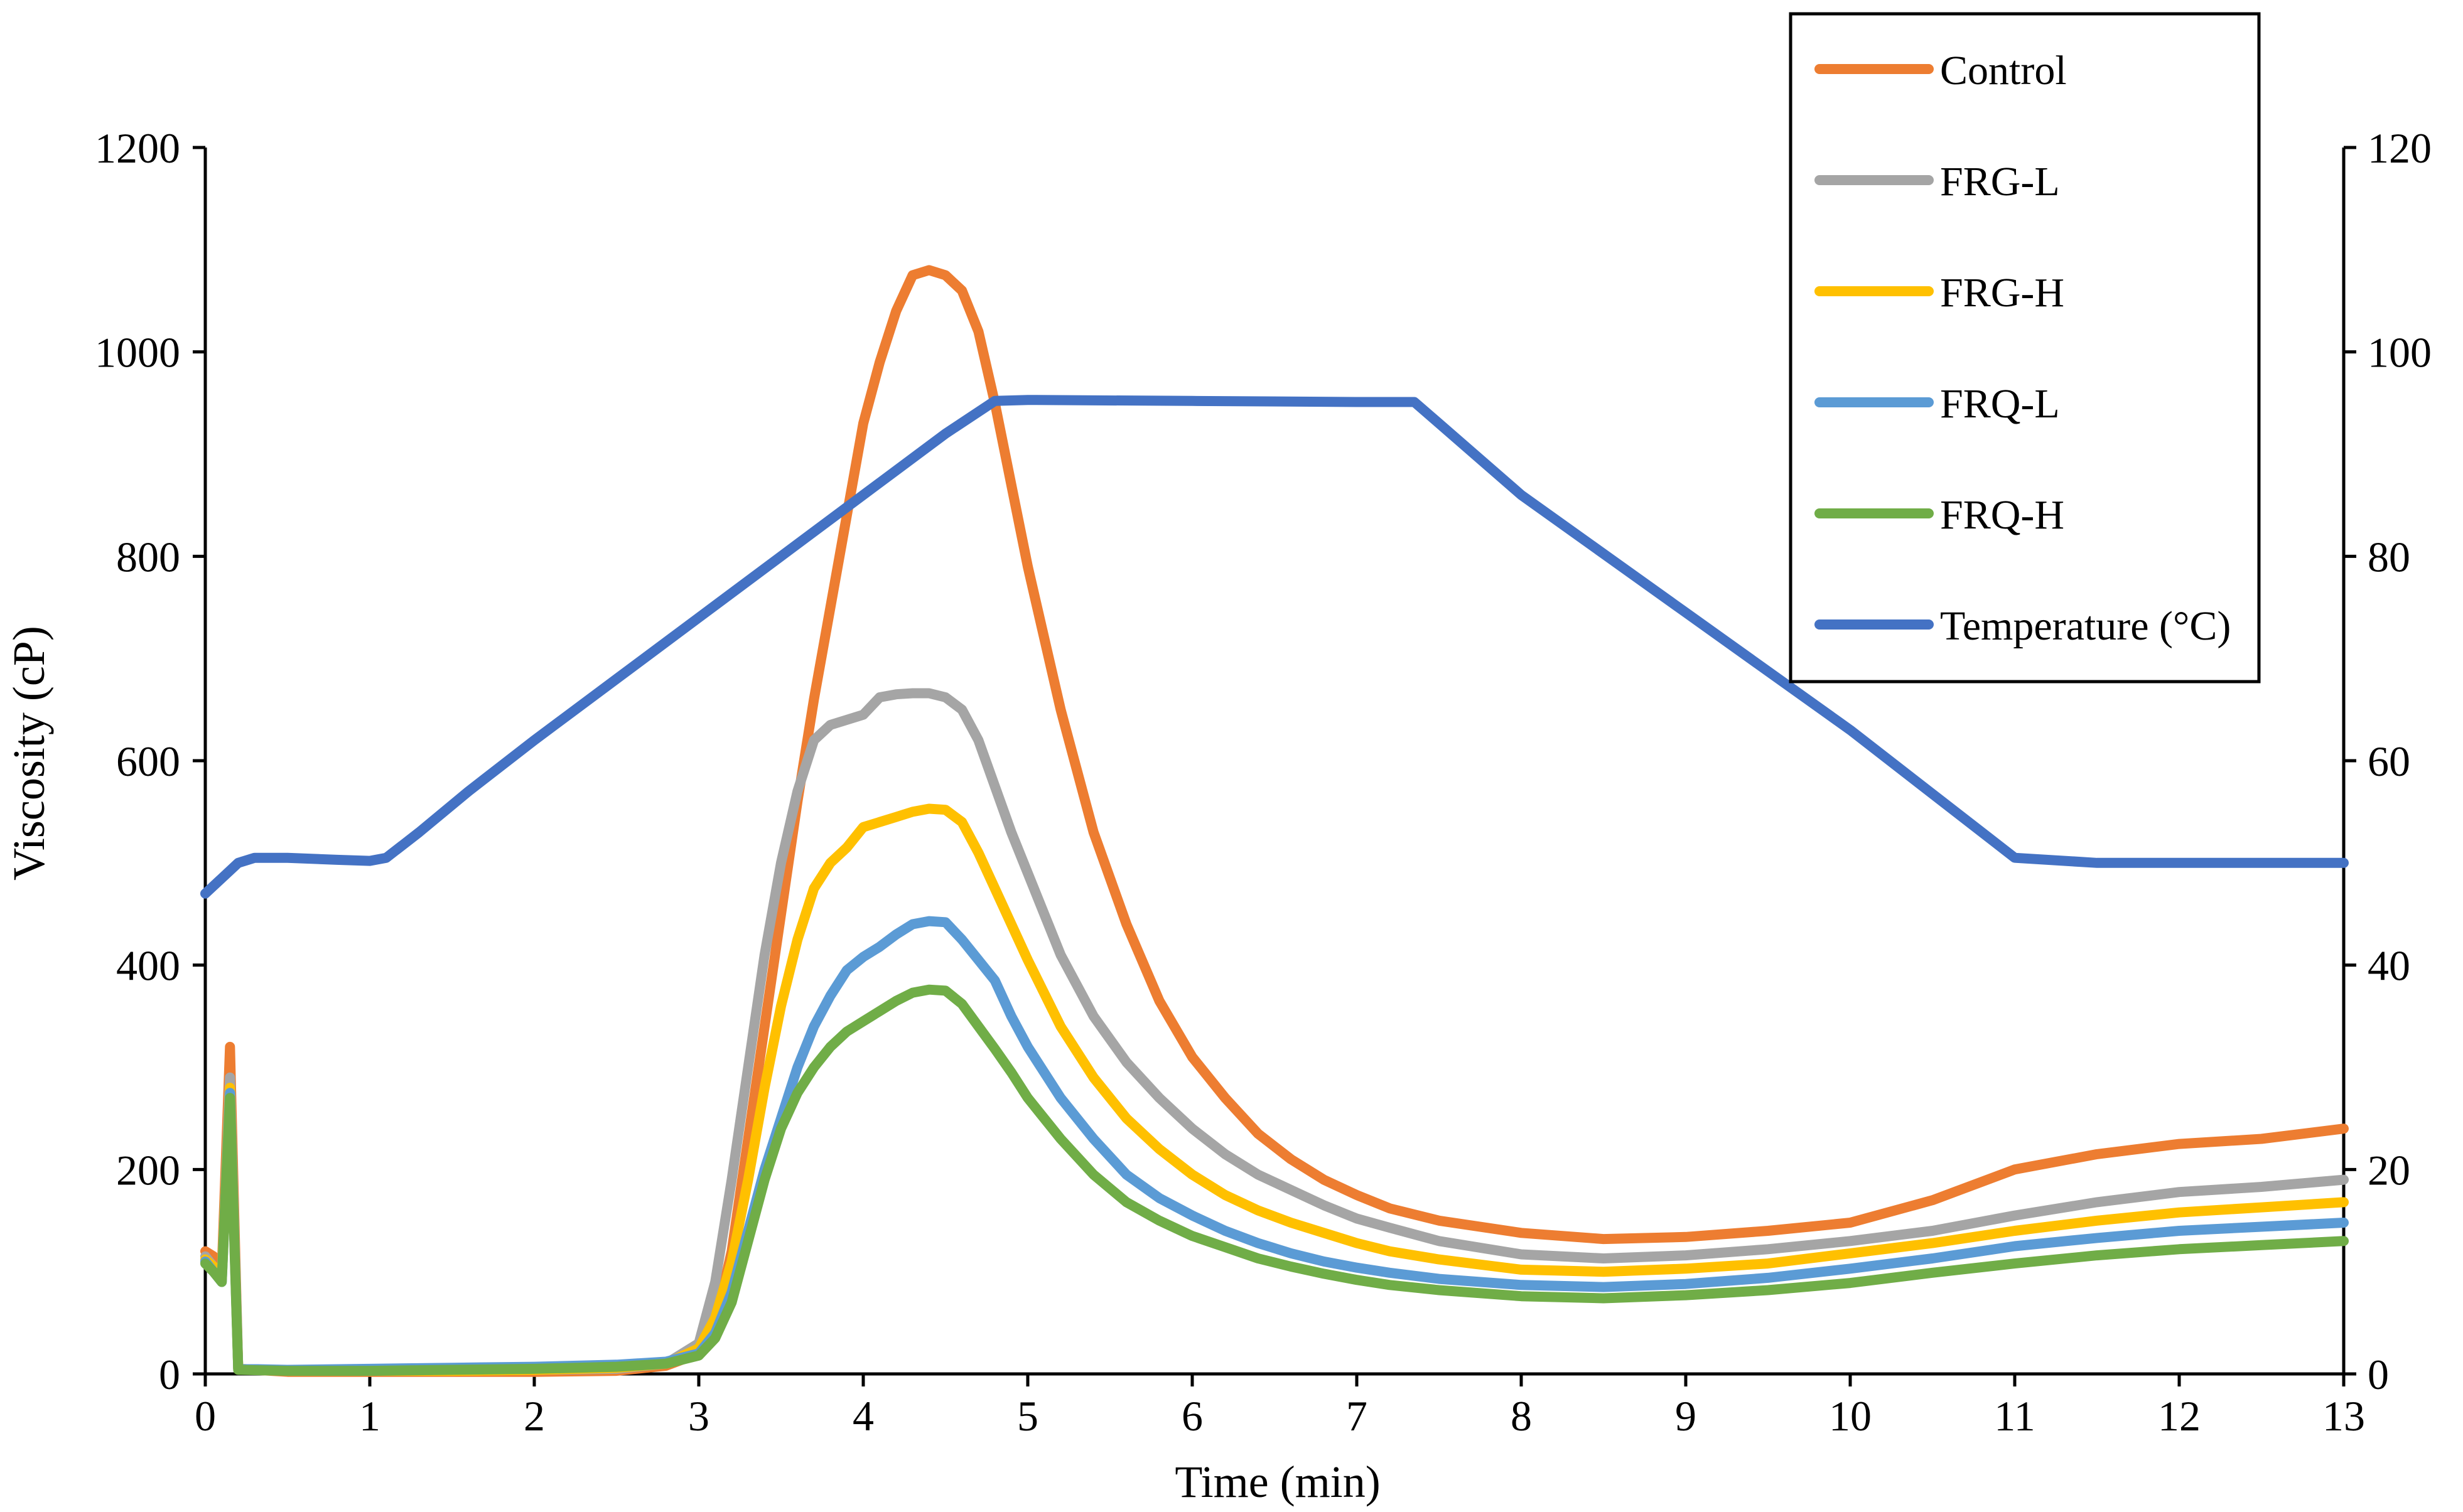  What do you see at coordinates (1027, 1416) in the screenshot?
I see `x-tick-label: 5` at bounding box center [1027, 1416].